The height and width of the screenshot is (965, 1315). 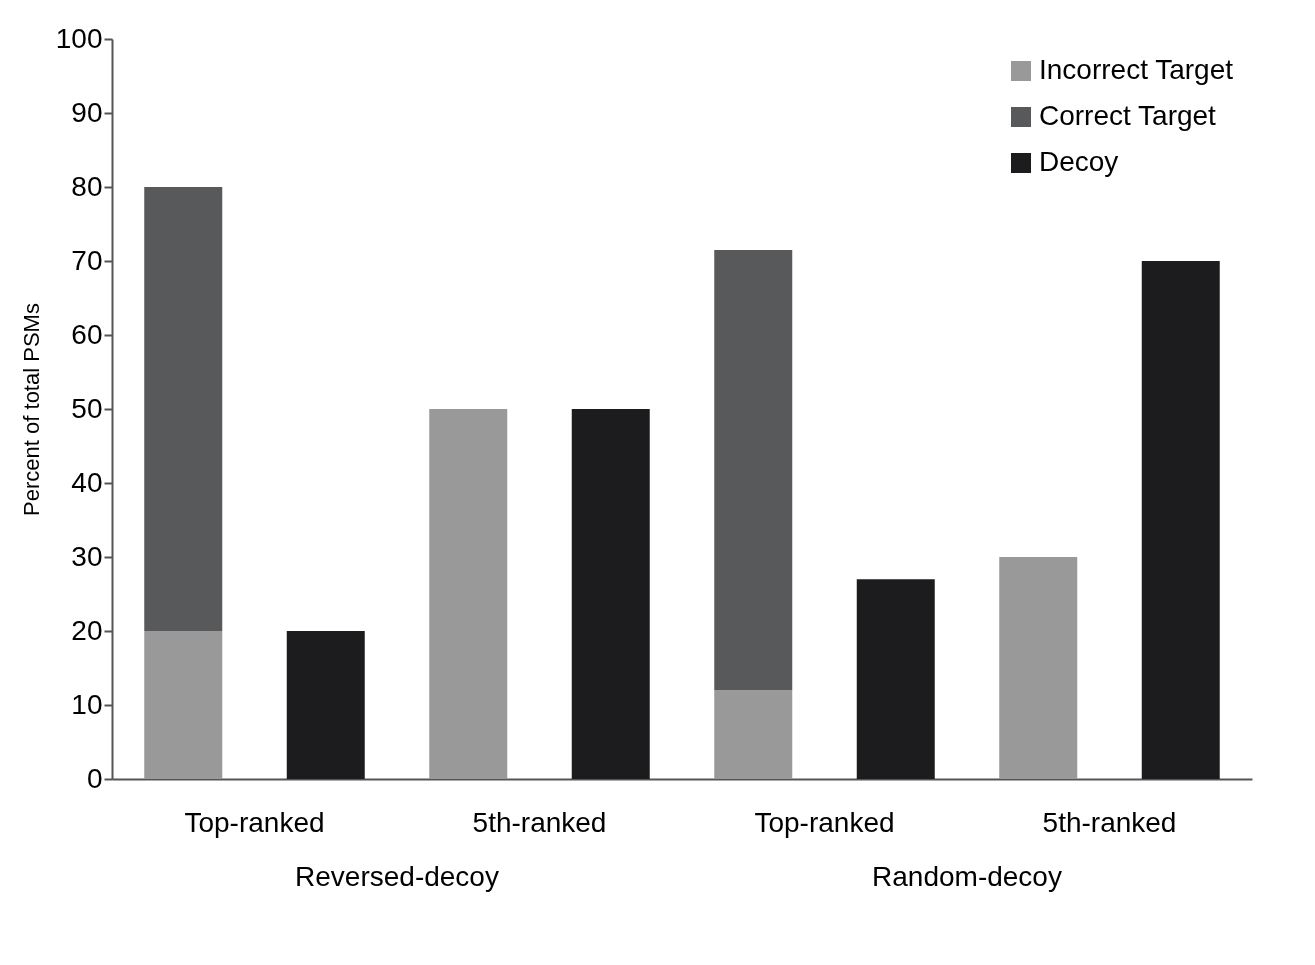 What do you see at coordinates (1079, 161) in the screenshot?
I see `legend-label: Decoy` at bounding box center [1079, 161].